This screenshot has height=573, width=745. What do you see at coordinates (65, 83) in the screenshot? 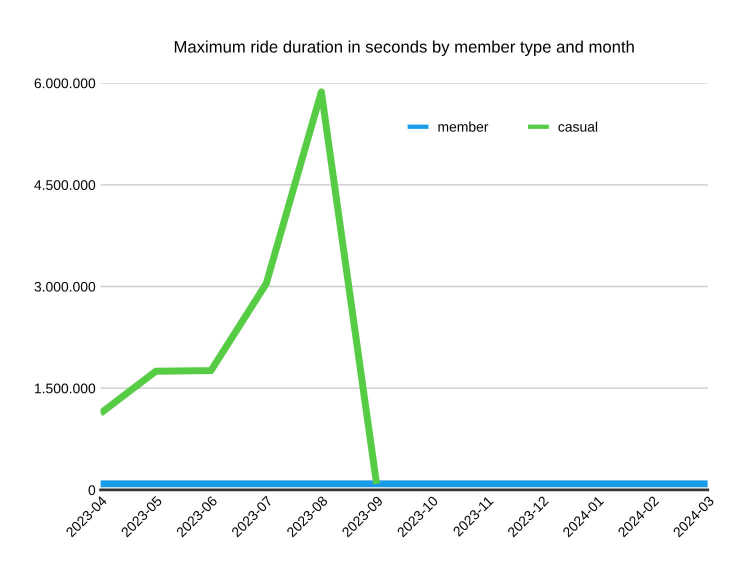
I see `y-tick-label: 6.000.000` at bounding box center [65, 83].